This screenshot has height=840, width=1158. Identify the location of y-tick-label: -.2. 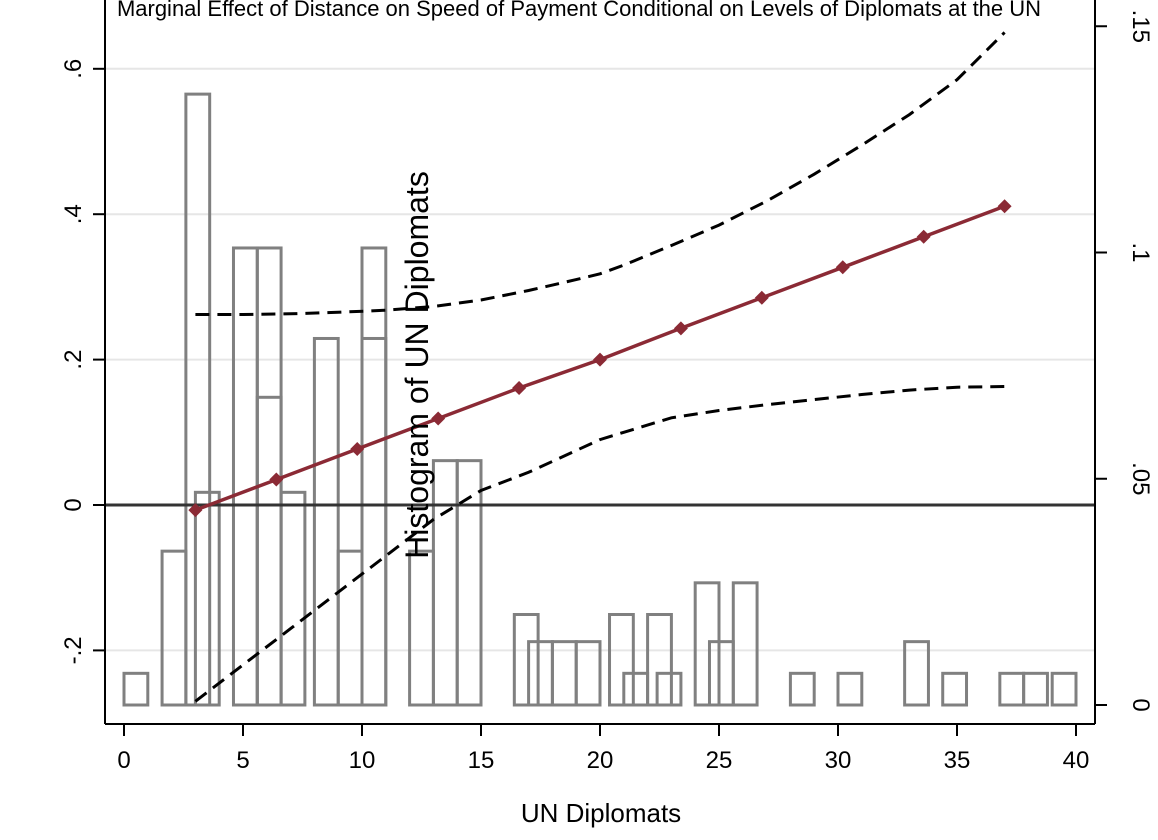
(73, 650).